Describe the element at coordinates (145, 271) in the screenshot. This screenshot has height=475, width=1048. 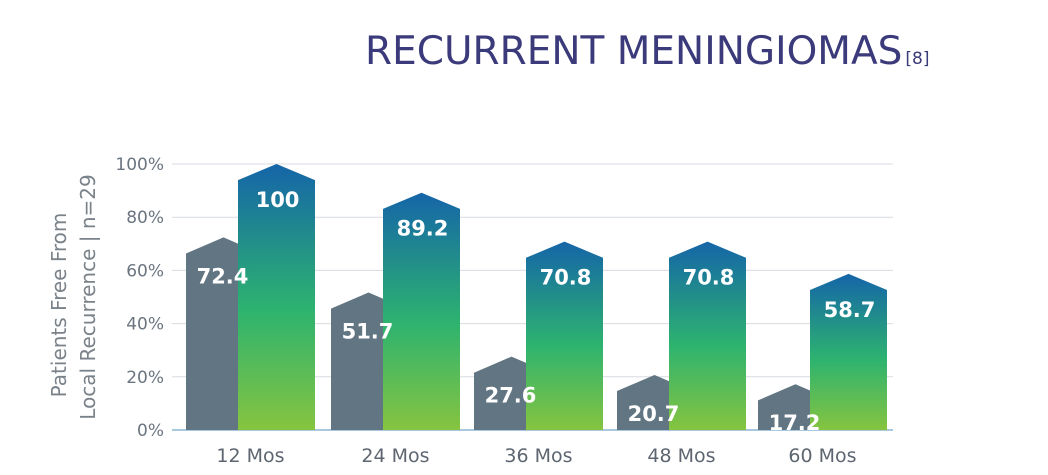
I see `y-tick-label: 60%` at that location.